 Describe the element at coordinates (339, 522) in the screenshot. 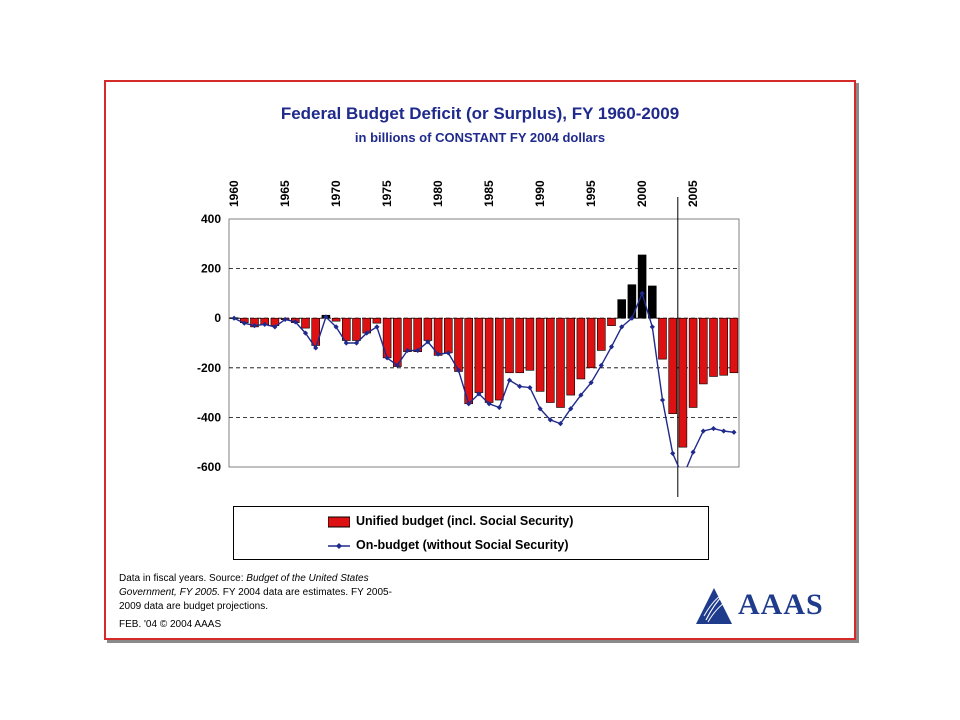

I see `legend-swatch-unified` at that location.